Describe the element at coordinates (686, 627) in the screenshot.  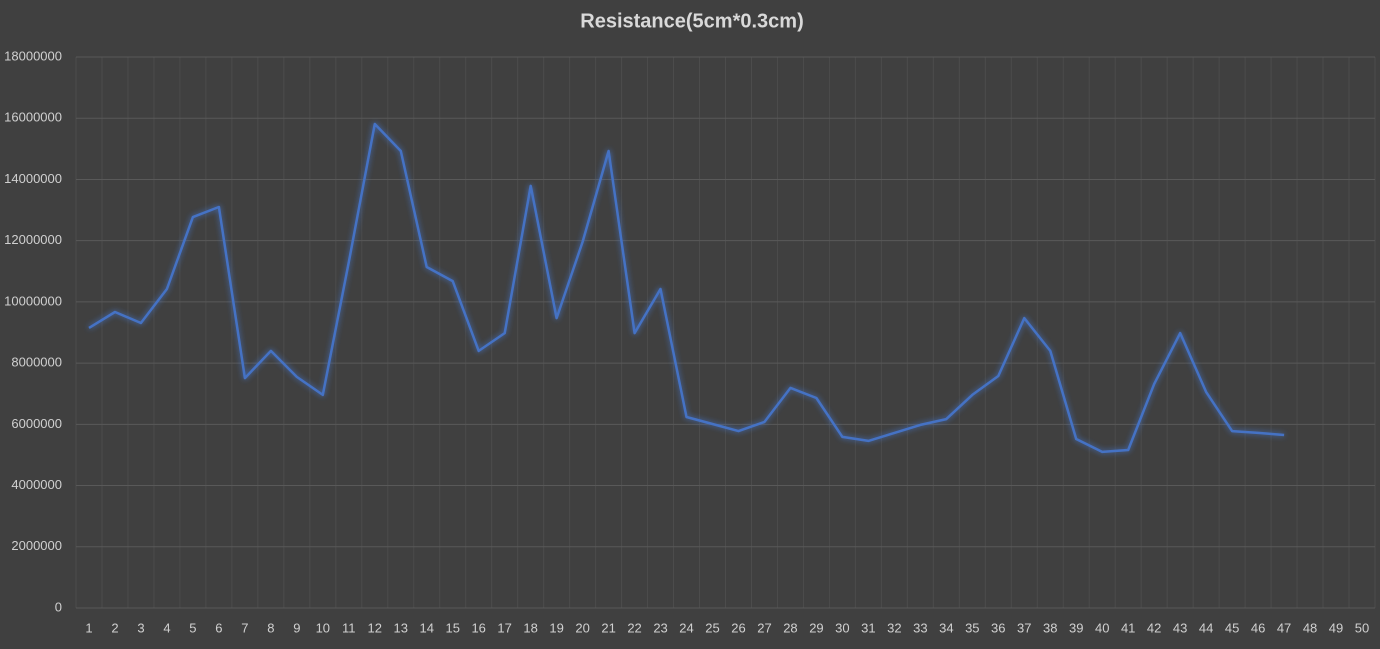
I see `x-tick-label: 24` at that location.